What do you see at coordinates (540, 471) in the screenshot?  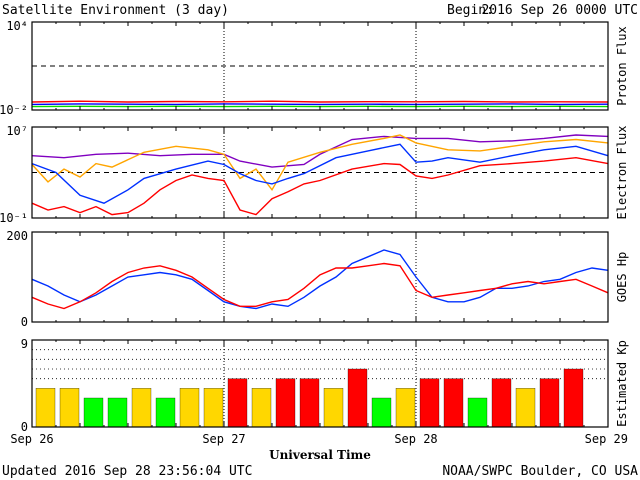 I see `source-text: NOAA/SWPC Boulder, CO USA` at bounding box center [540, 471].